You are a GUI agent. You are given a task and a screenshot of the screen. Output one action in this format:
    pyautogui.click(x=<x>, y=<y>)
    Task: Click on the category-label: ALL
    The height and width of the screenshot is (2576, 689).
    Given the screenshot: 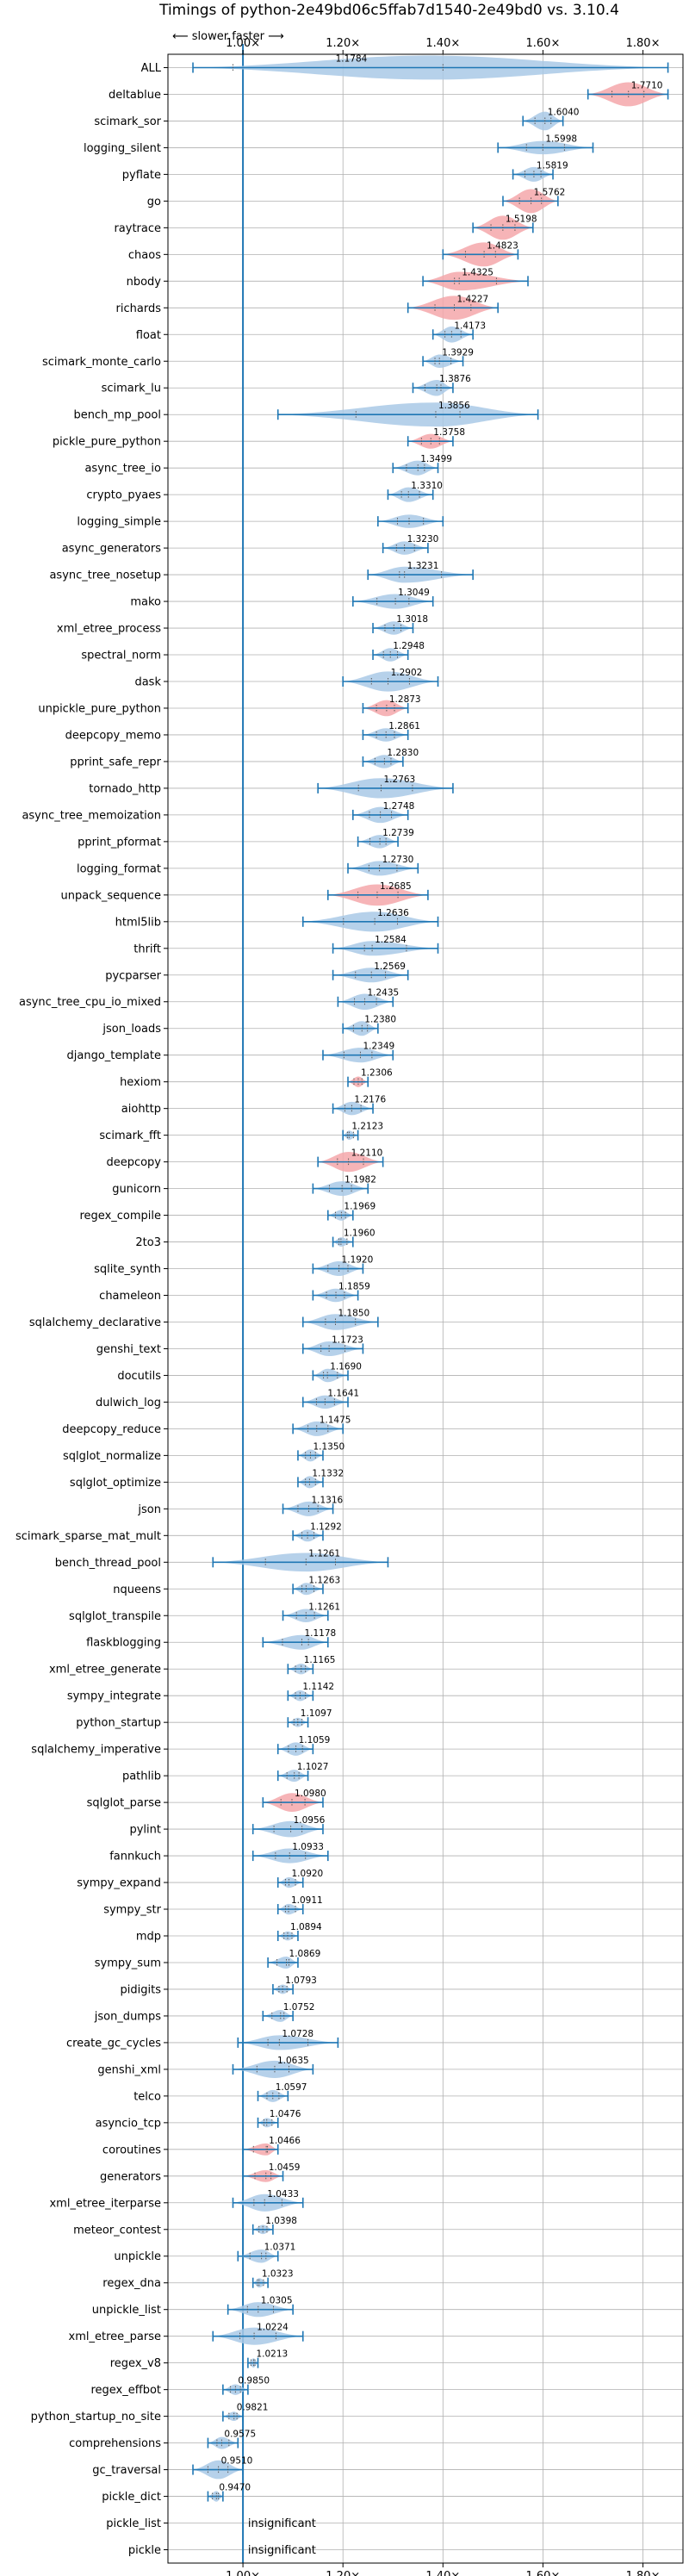 What is the action you would take?
    pyautogui.click(x=151, y=69)
    